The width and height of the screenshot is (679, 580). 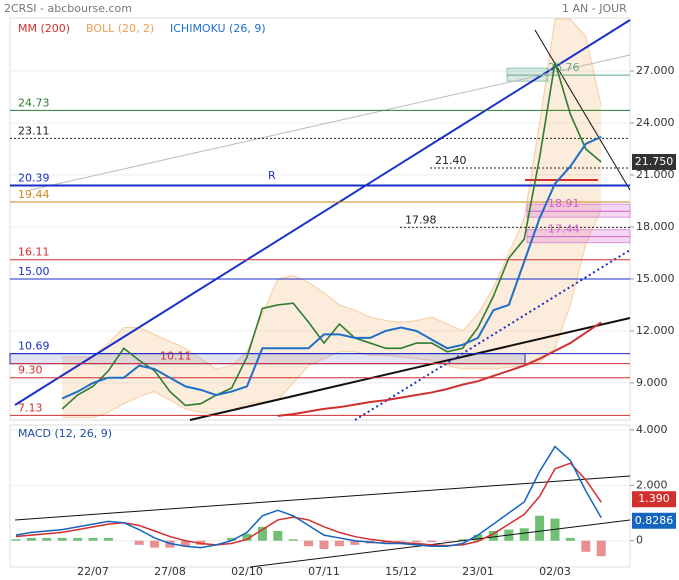 I want to click on y-tick-label: 4.000, so click(x=652, y=429).